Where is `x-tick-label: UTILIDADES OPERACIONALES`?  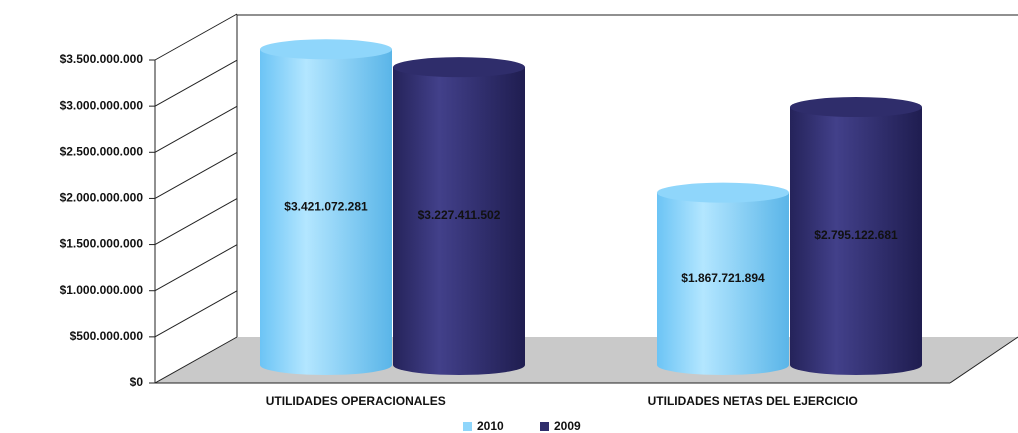
x-tick-label: UTILIDADES OPERACIONALES is located at coordinates (356, 401).